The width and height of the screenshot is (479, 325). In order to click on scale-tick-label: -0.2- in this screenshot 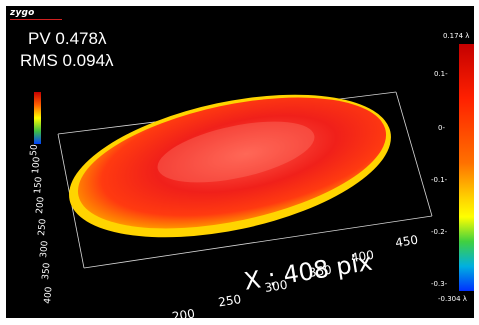, I will do `click(439, 232)`.